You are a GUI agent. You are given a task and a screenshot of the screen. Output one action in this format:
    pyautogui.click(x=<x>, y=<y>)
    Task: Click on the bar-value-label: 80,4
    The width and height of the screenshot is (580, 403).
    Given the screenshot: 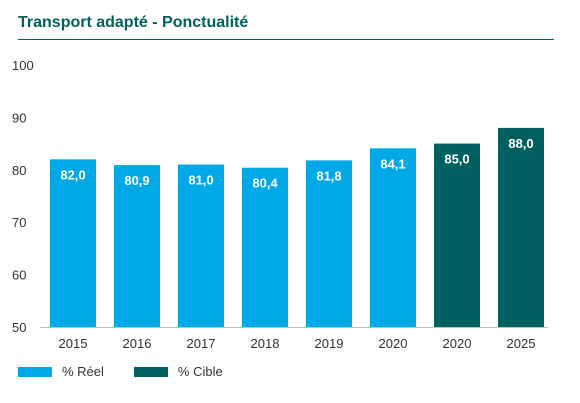 What is the action you would take?
    pyautogui.click(x=265, y=183)
    